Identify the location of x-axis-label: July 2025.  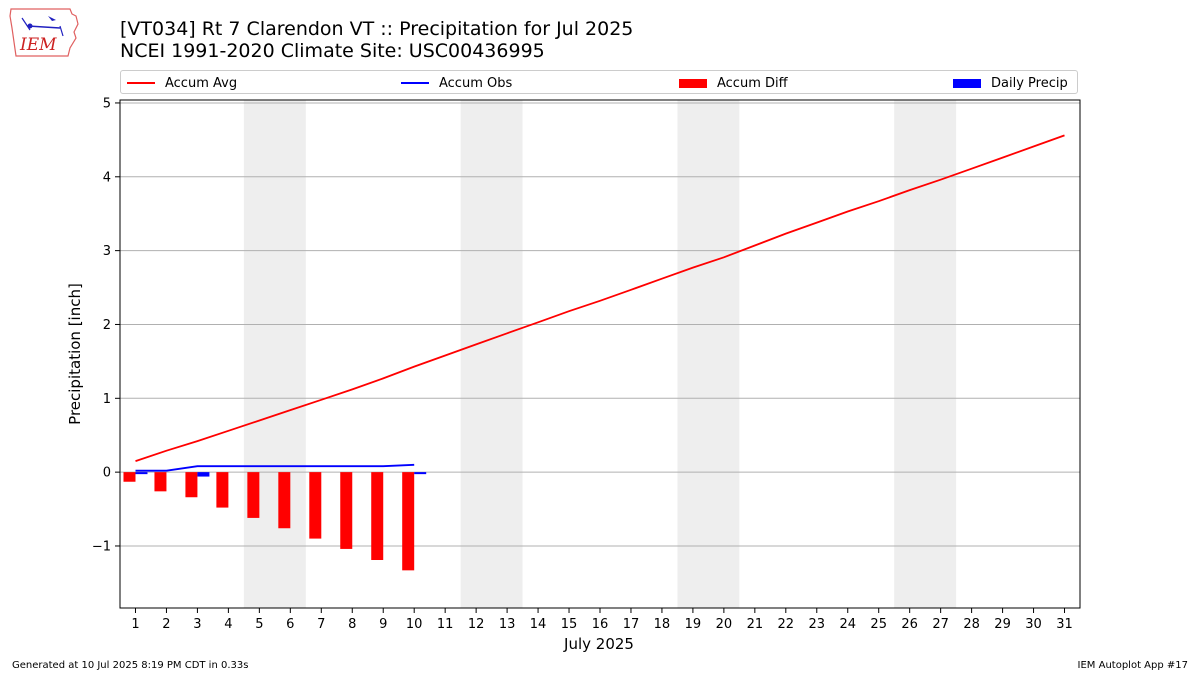
(598, 644).